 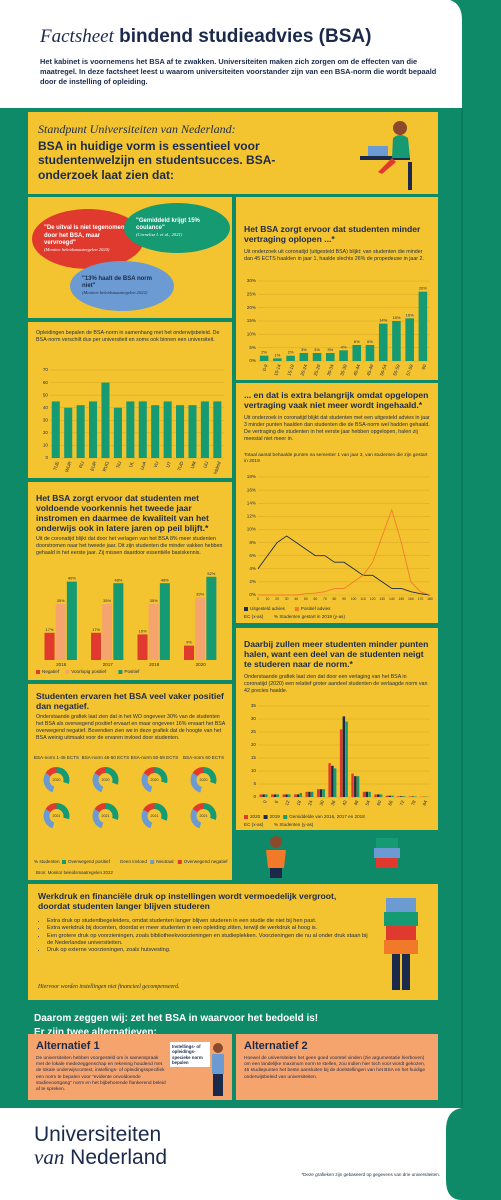 What do you see at coordinates (299, 802) in the screenshot?
I see `x-tick-label: 18` at bounding box center [299, 802].